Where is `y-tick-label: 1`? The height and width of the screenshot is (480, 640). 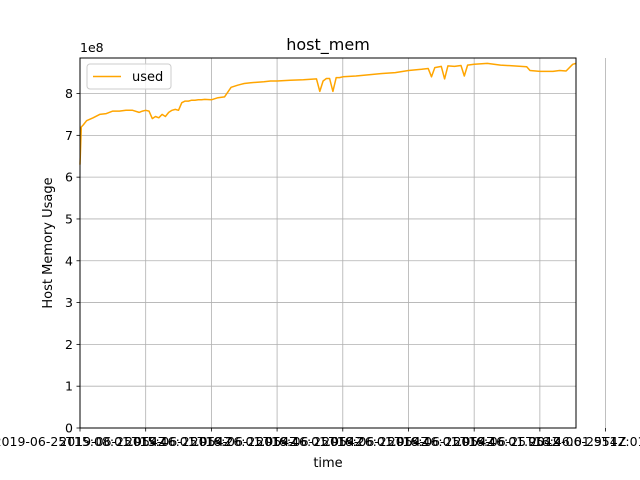 y-tick-label: 1 is located at coordinates (69, 386).